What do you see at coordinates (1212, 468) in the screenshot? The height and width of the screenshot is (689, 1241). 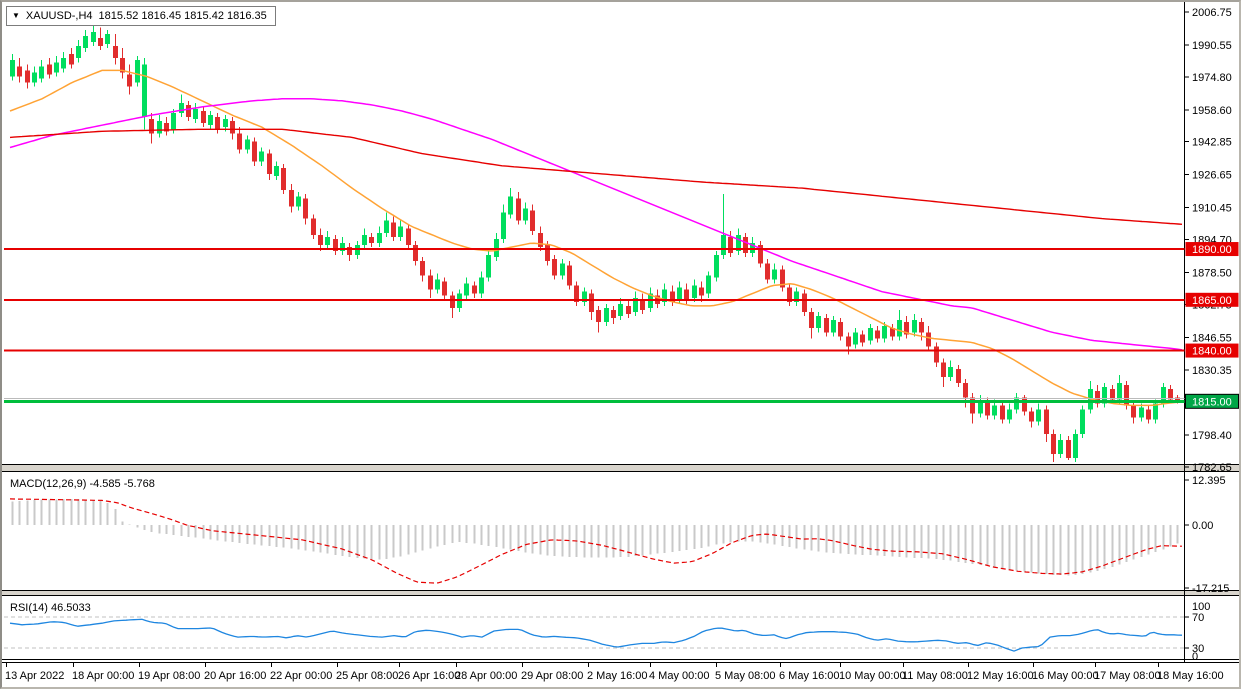 I see `price-axis-label: 1782.65` at bounding box center [1212, 468].